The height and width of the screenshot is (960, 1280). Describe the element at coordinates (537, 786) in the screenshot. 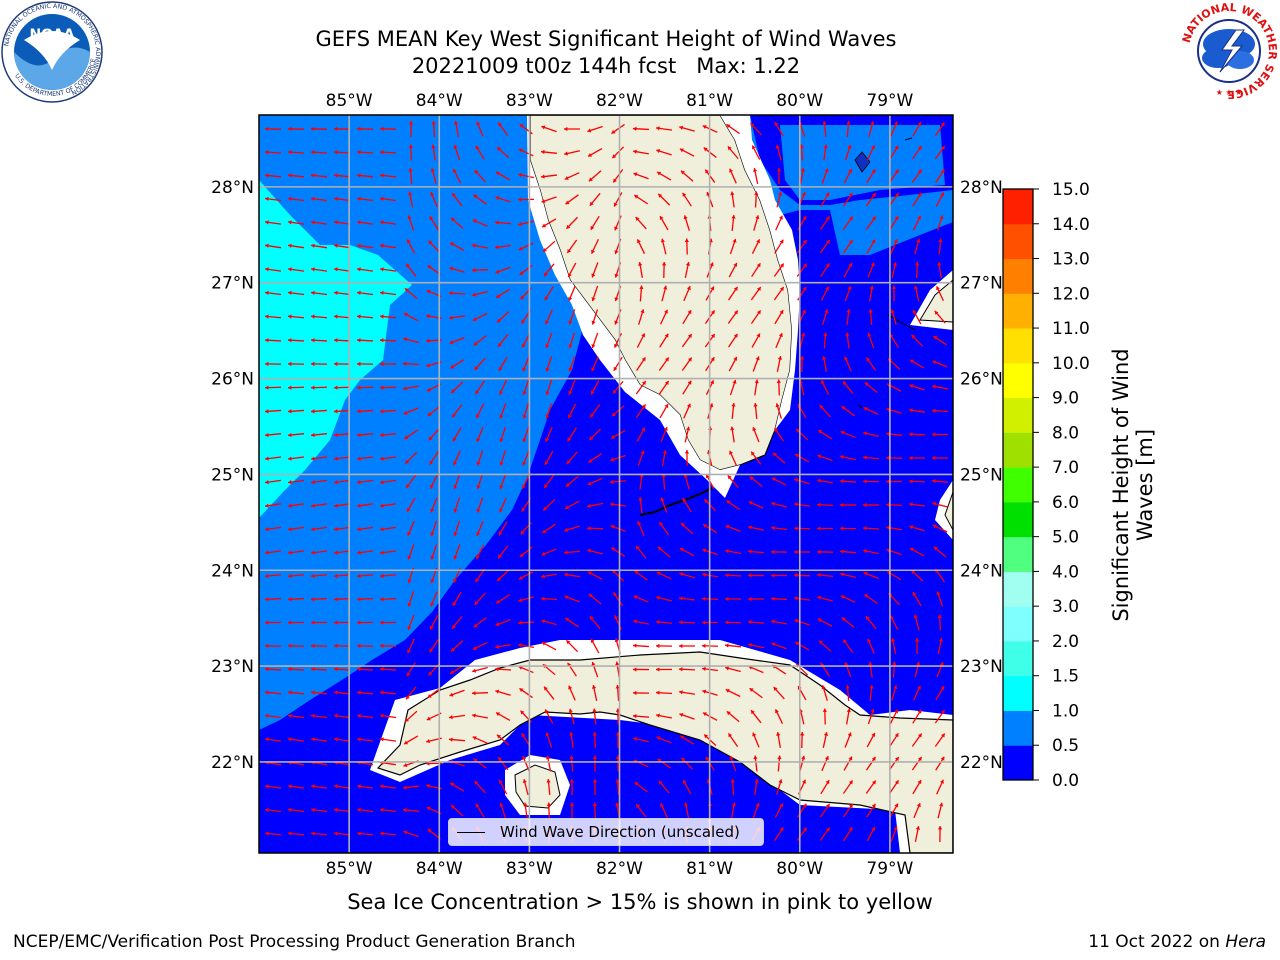

I see `land-isla-juventud` at that location.